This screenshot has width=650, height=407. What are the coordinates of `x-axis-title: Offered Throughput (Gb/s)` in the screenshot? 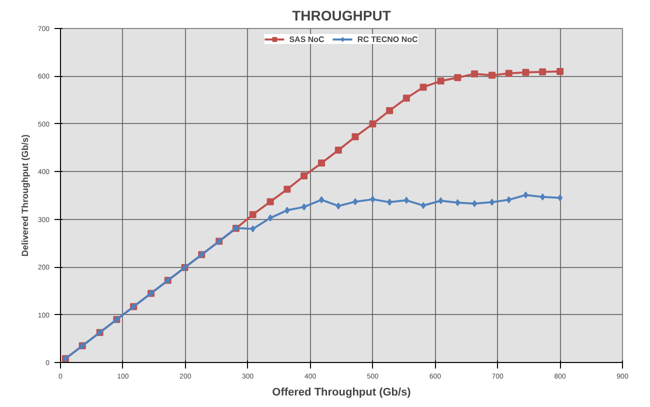 It's located at (342, 392).